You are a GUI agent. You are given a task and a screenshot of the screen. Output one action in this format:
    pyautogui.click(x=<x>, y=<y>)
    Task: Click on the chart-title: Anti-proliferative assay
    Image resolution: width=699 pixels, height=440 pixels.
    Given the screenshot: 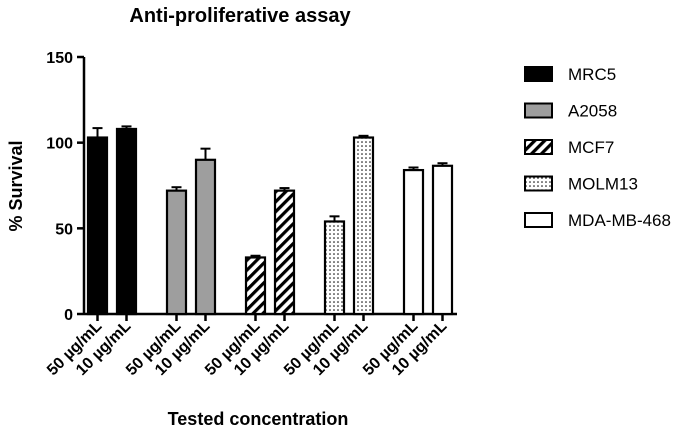 What is the action you would take?
    pyautogui.click(x=240, y=16)
    